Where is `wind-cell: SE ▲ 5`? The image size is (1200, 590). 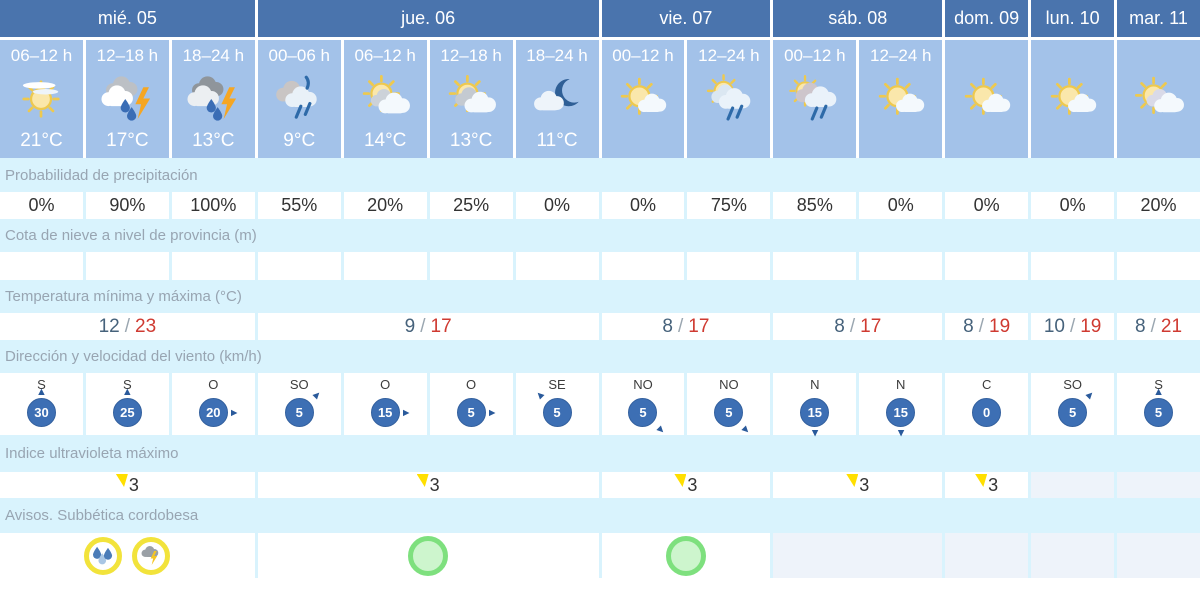 wind-cell: SE ▲ 5 is located at coordinates (557, 404).